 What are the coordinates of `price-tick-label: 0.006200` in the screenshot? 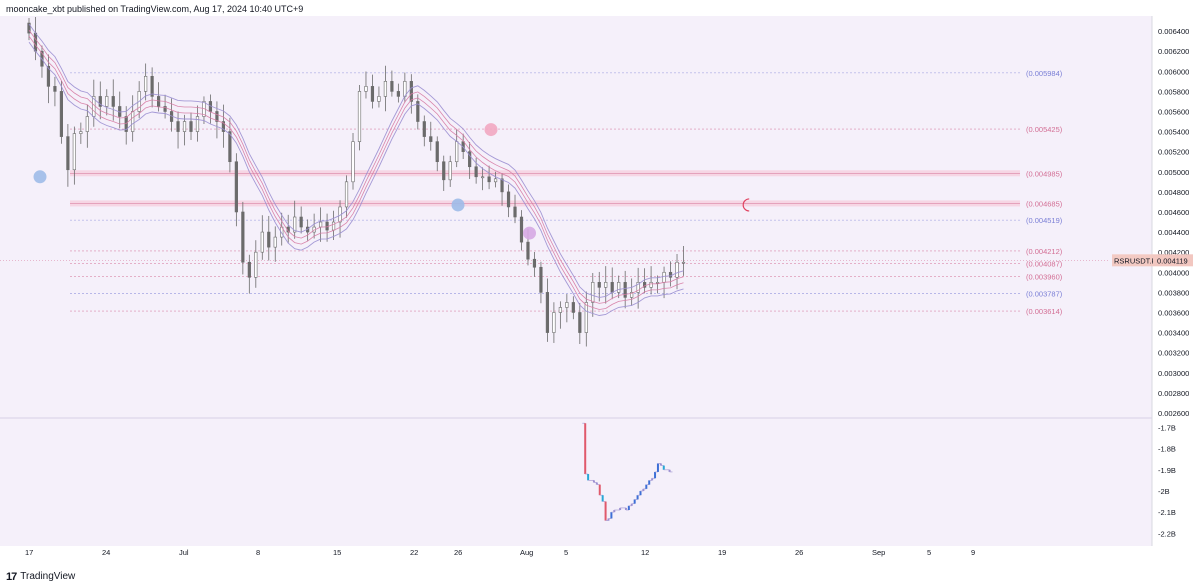 It's located at (1173, 51).